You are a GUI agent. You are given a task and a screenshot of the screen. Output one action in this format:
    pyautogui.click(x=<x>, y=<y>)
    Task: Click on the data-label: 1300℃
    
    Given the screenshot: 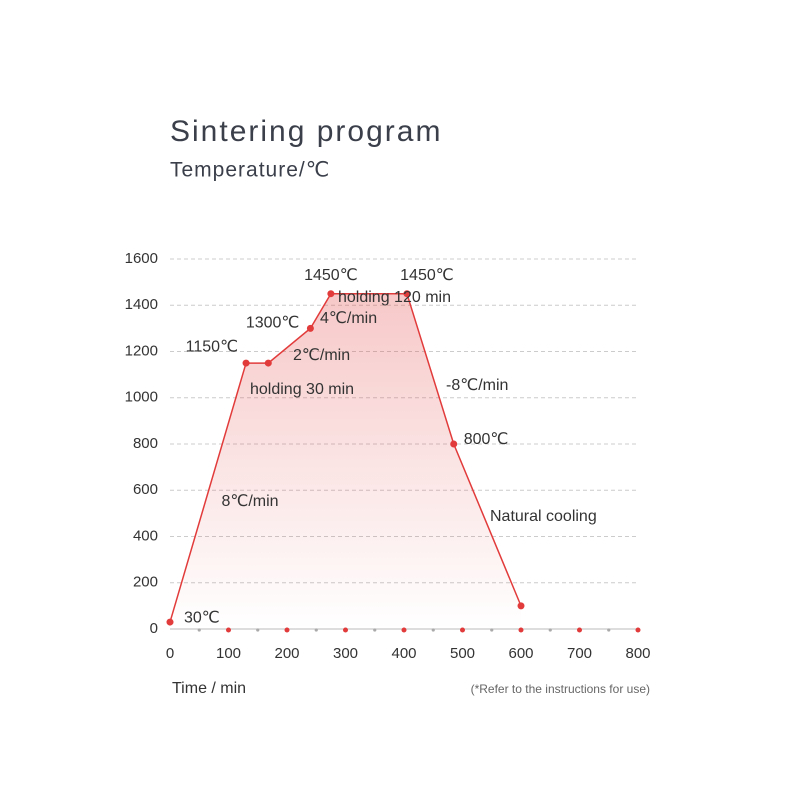 What is the action you would take?
    pyautogui.click(x=273, y=323)
    